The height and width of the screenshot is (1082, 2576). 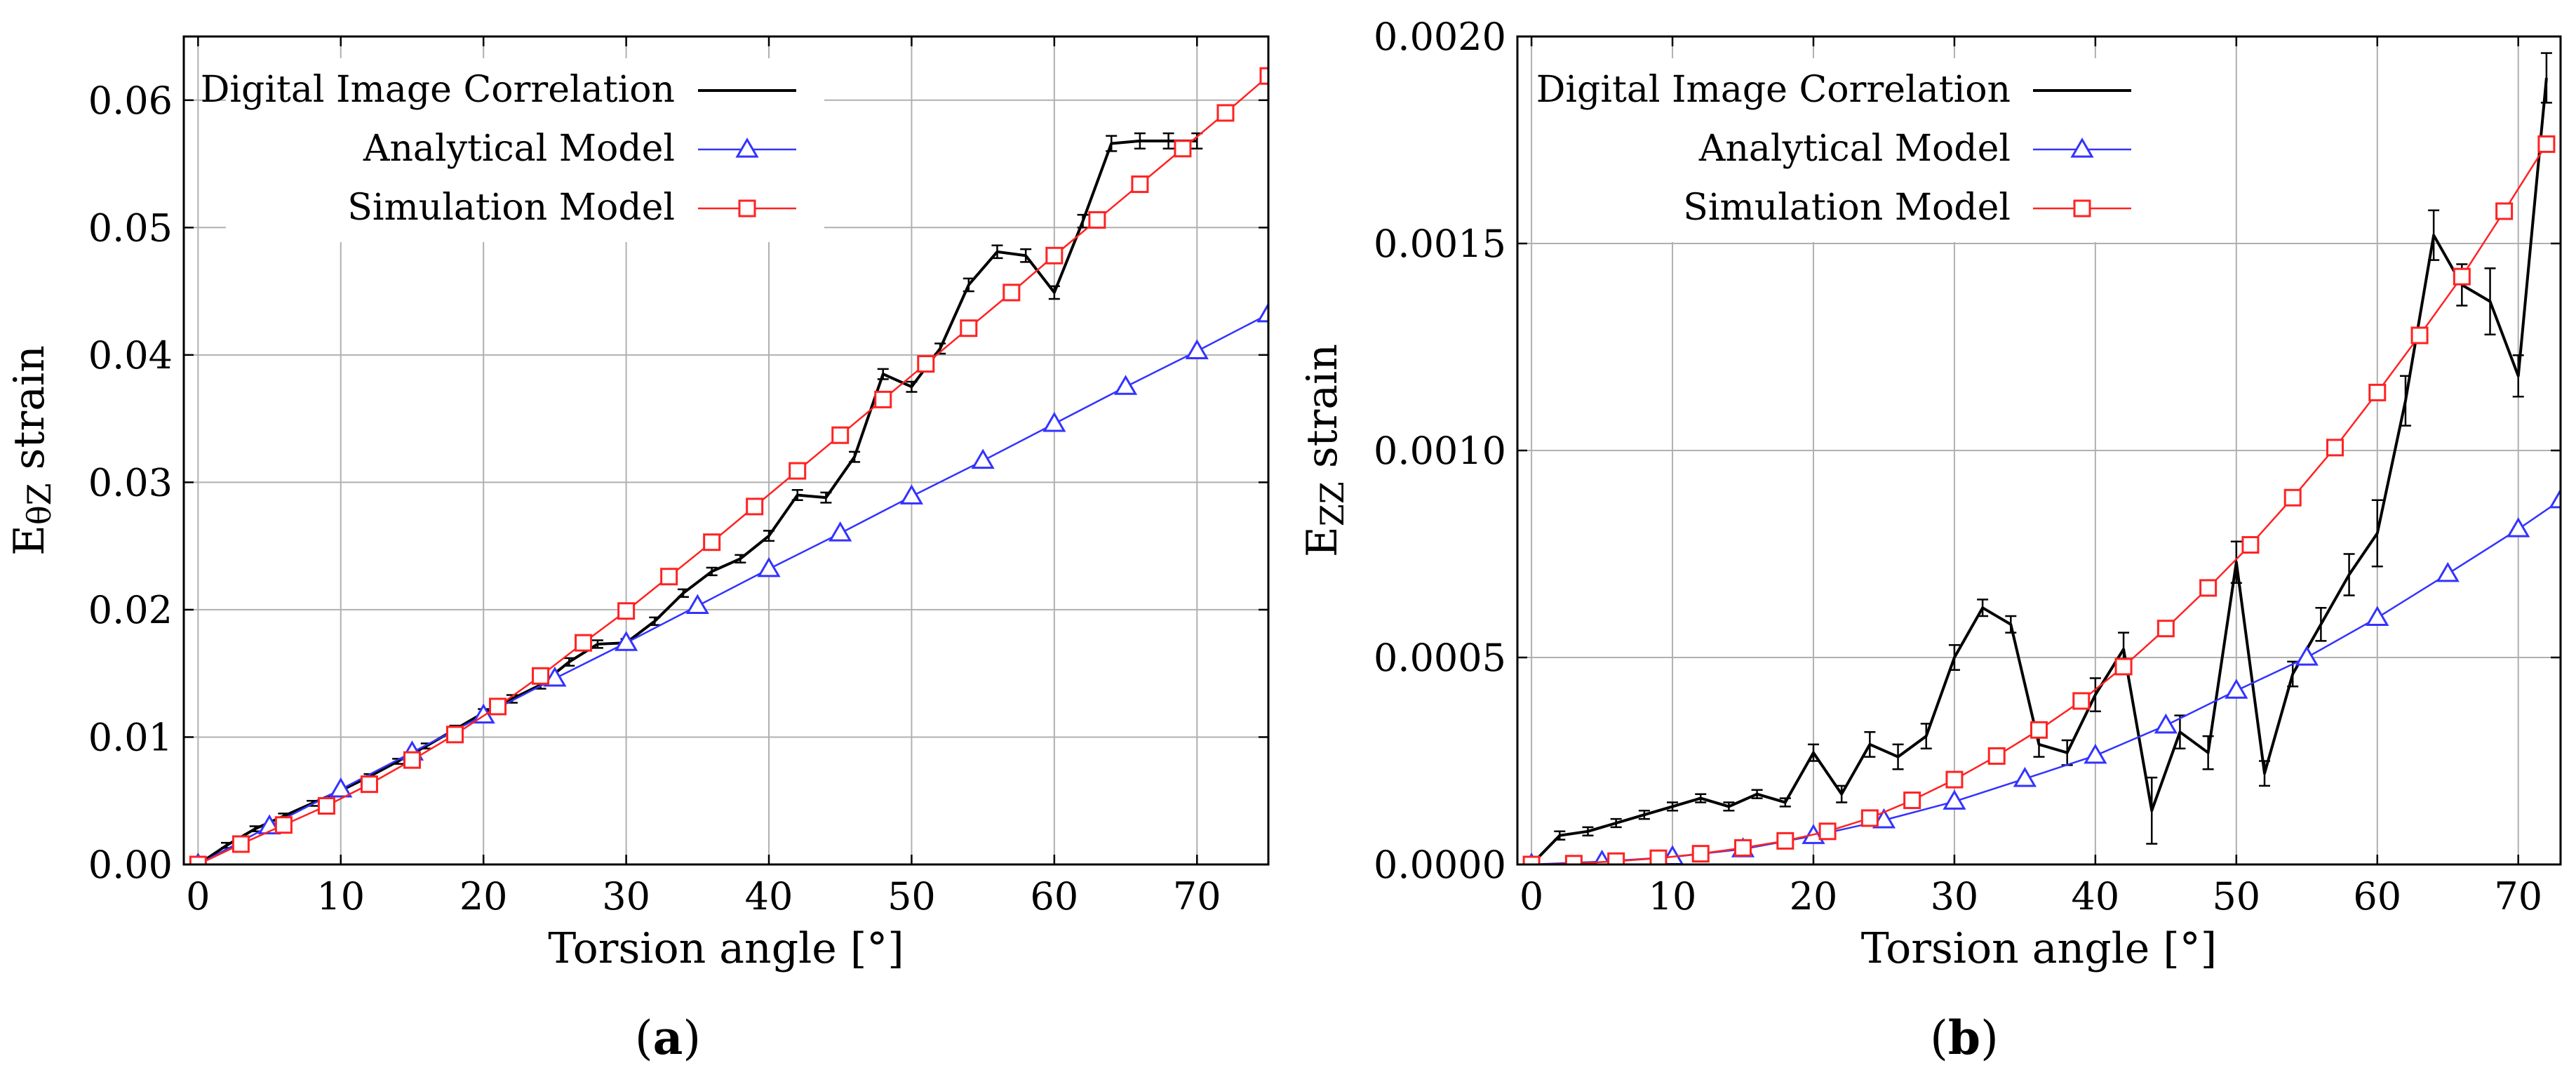 I want to click on legend-label-2: Simulation Model, so click(x=511, y=208).